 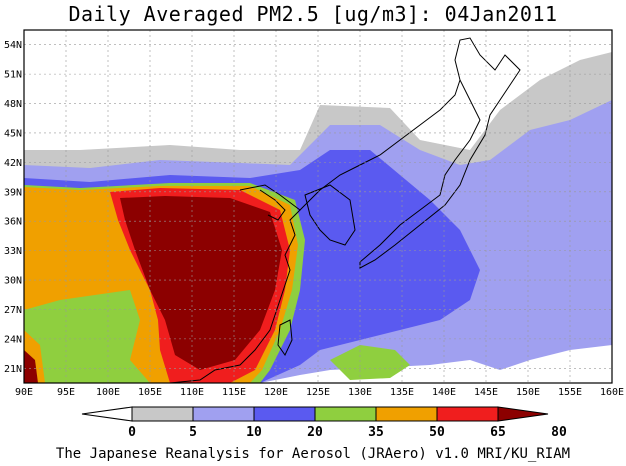 I want to click on lon-label: 135E, so click(x=402, y=392).